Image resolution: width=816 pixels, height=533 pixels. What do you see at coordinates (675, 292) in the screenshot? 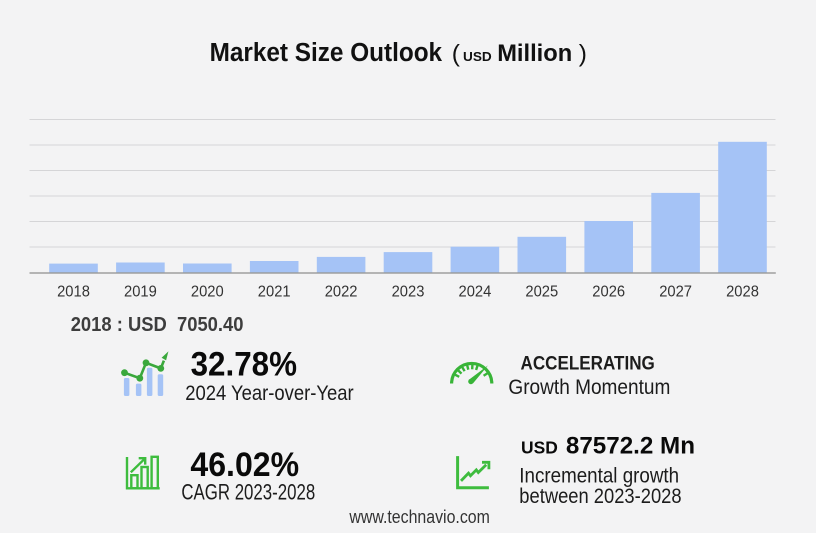
I see `svg-text: 2027` at bounding box center [675, 292].